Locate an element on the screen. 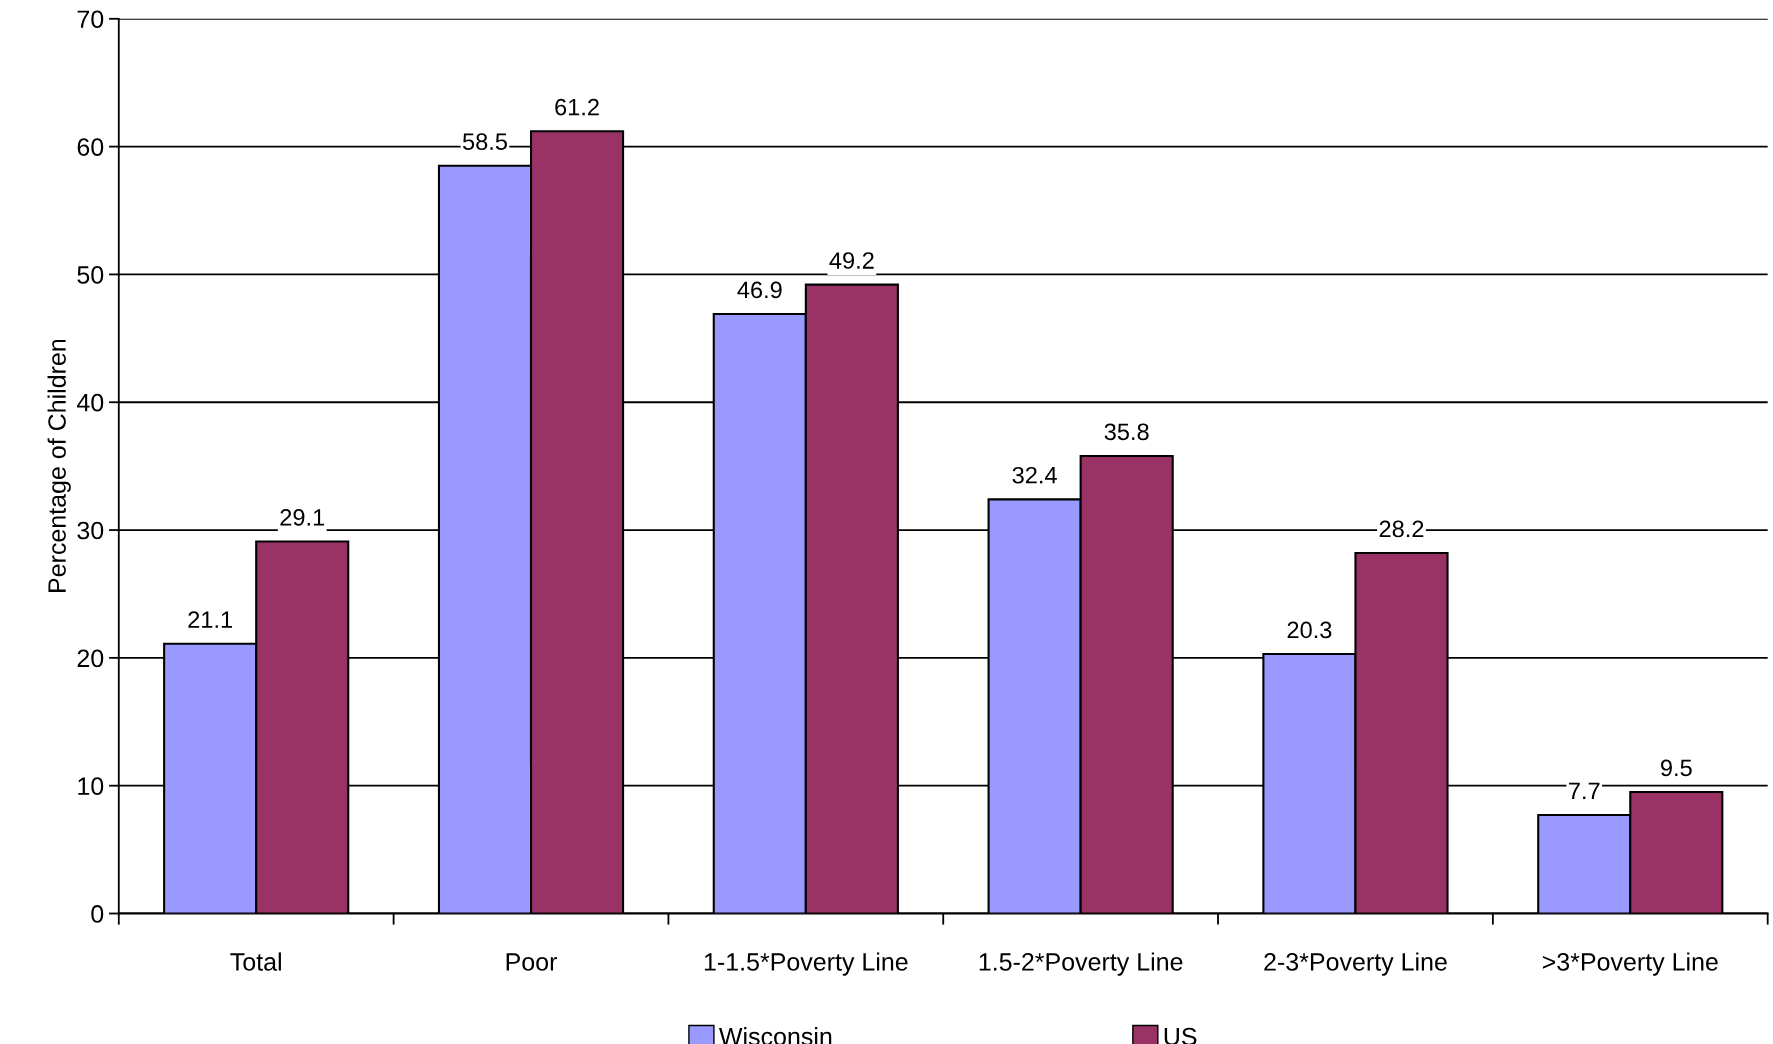 The image size is (1773, 1044). data-label: 35.8 is located at coordinates (1126, 432).